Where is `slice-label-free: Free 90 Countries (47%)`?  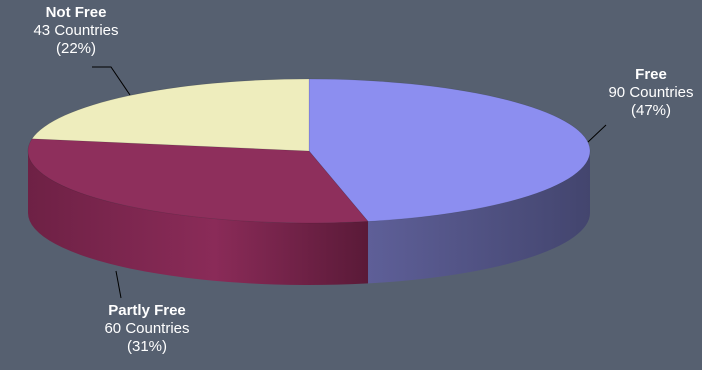
slice-label-free: Free 90 Countries (47%) is located at coordinates (639, 93).